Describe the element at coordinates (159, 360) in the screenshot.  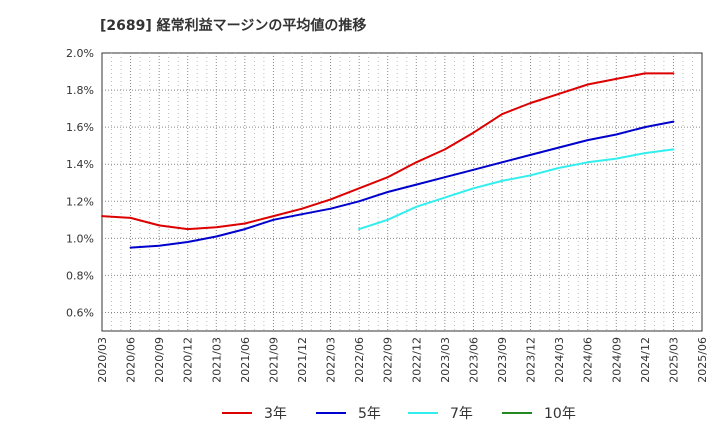
I see `x-tick-label: 2020/09` at that location.